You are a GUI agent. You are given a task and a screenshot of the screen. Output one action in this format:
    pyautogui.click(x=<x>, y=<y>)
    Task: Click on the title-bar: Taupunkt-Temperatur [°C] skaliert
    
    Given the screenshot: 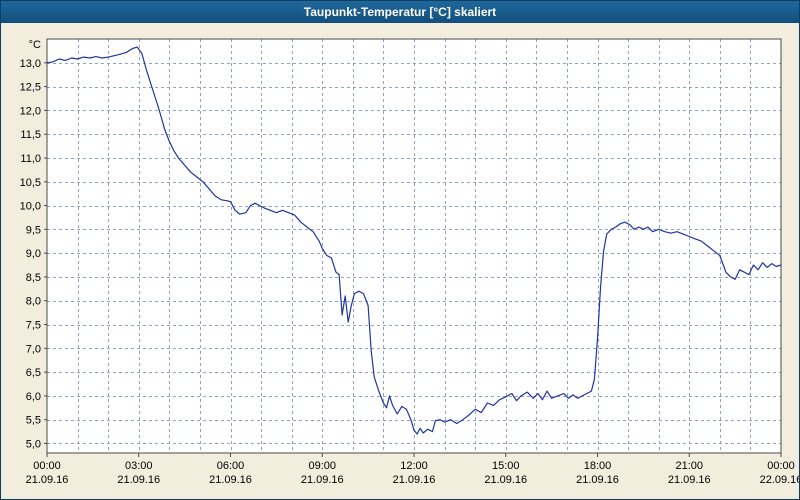 What is the action you would take?
    pyautogui.click(x=400, y=12)
    